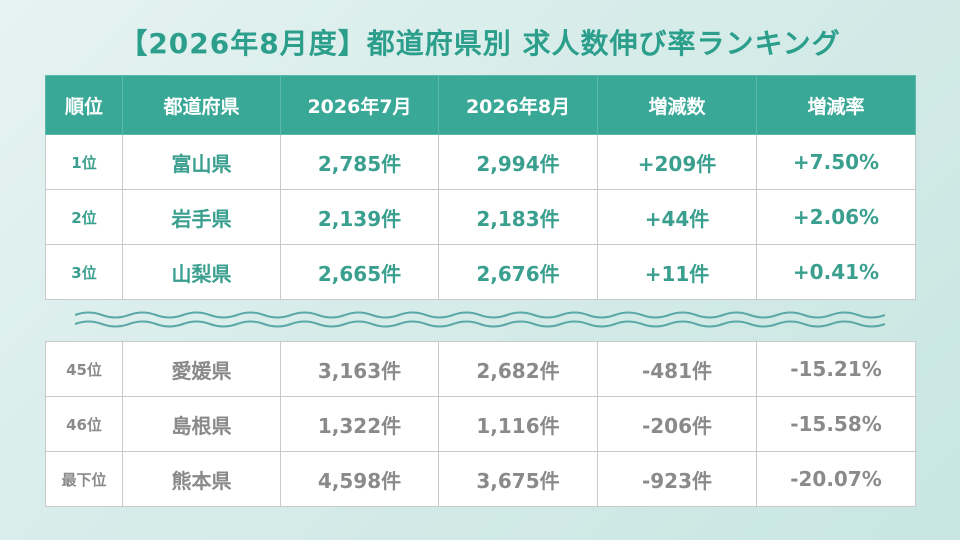 The width and height of the screenshot is (960, 540). I want to click on prefecture-cell: 山梨県, so click(201, 272).